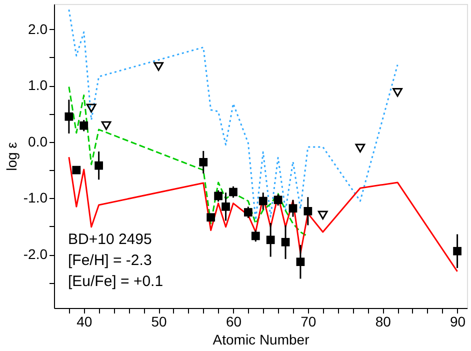 This screenshot has width=471, height=351. Describe the element at coordinates (110, 239) in the screenshot. I see `annotation: BD+10 2495` at that location.